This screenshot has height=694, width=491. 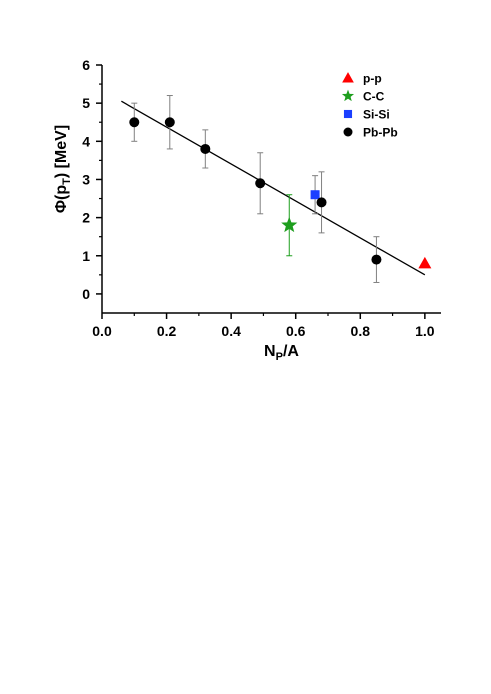 What do you see at coordinates (86, 65) in the screenshot?
I see `y-tick-label: 6` at bounding box center [86, 65].